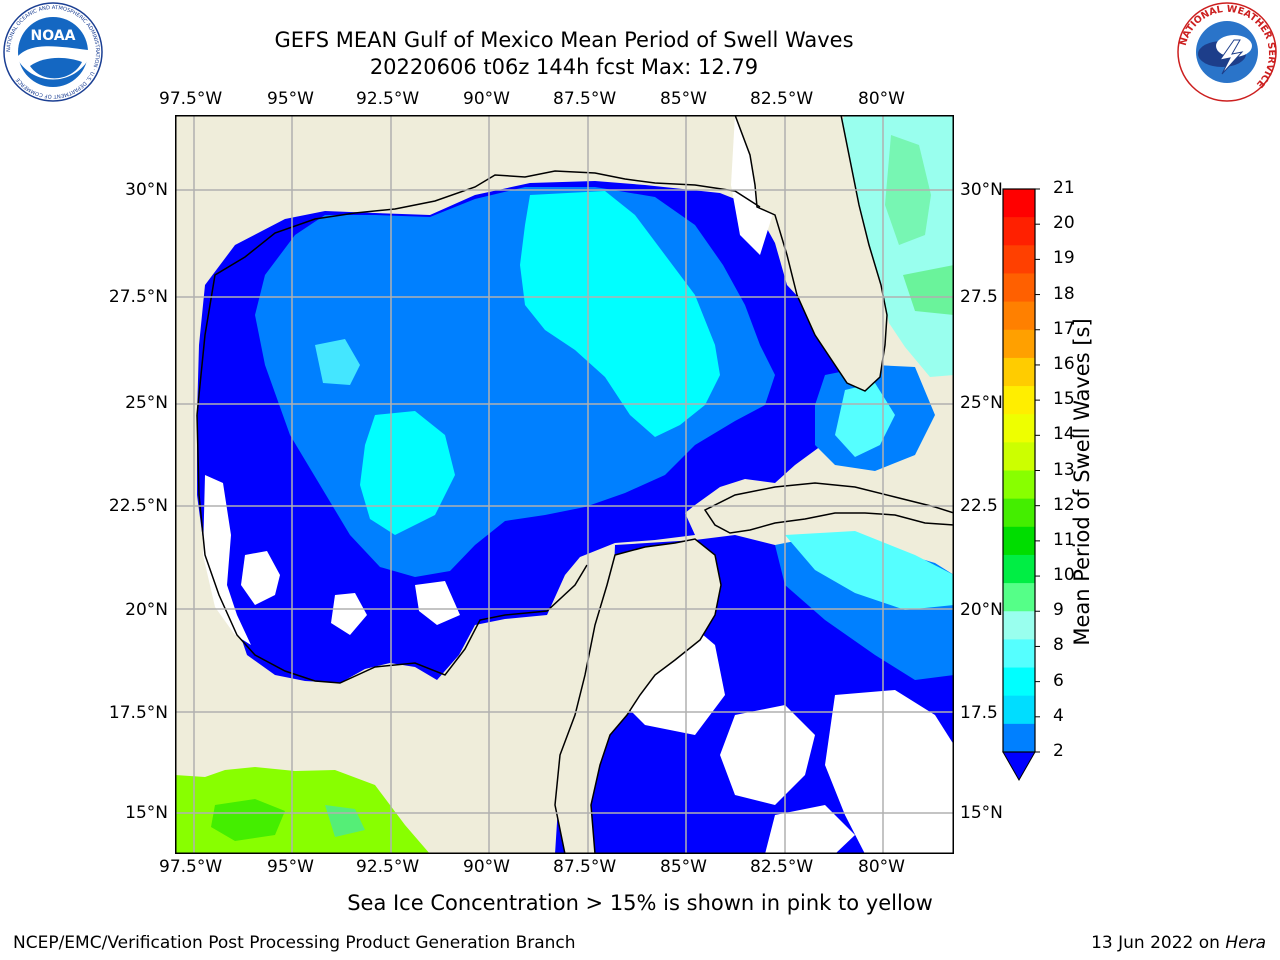 Image resolution: width=1280 pixels, height=960 pixels. Describe the element at coordinates (1064, 399) in the screenshot. I see `colorbar-tick-label: 15` at that location.